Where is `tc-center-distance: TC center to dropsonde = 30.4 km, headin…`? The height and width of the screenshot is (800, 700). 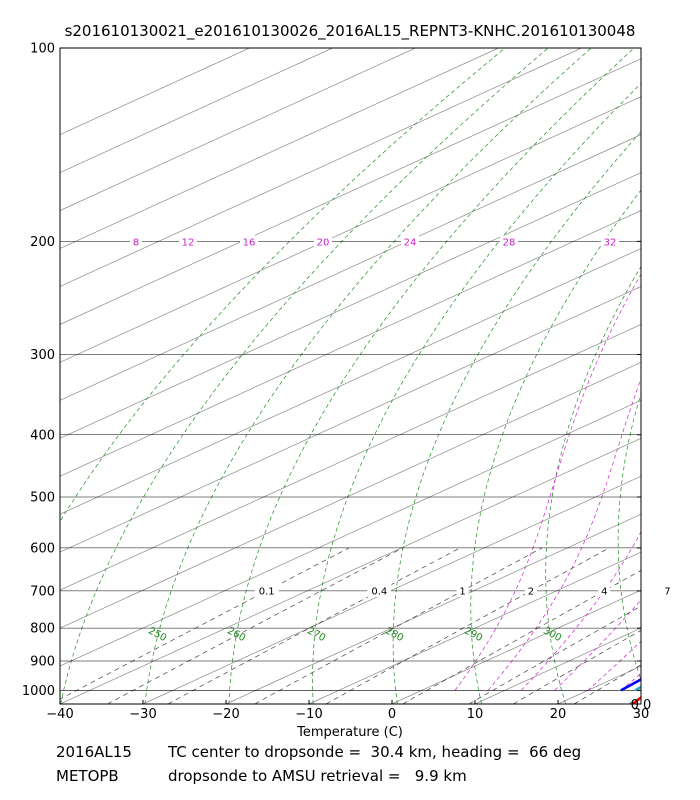
tc-center-distance: TC center to dropsonde = 30.4 km, headin… is located at coordinates (375, 752).